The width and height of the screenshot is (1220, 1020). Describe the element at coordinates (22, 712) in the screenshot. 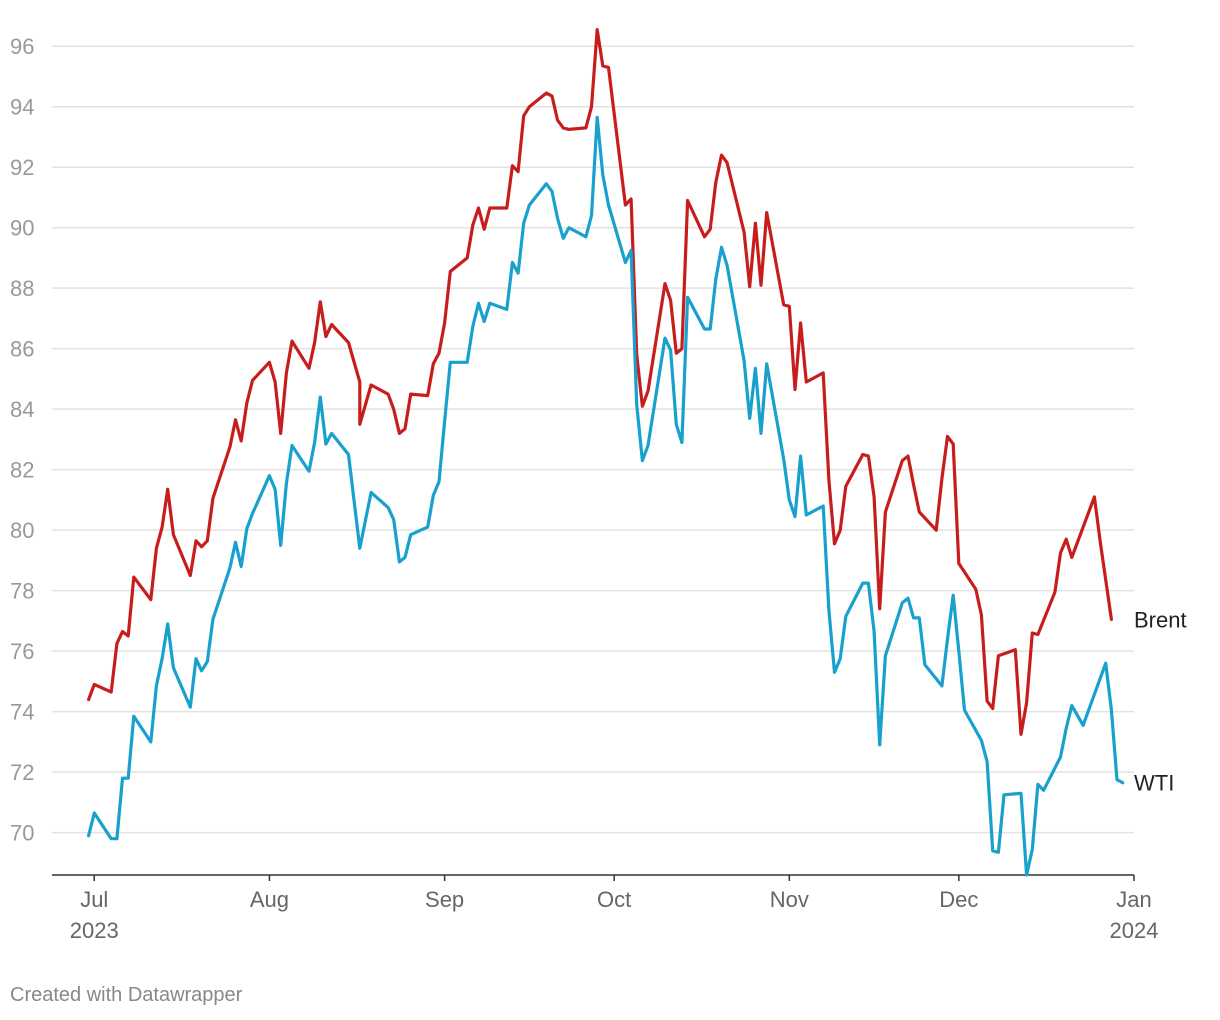

I see `y-tick-label-74: 74` at that location.